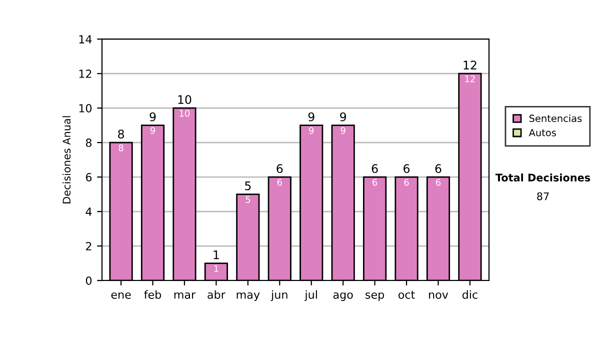 The height and width of the screenshot is (340, 600). What do you see at coordinates (89, 177) in the screenshot?
I see `y-tick-label: 6` at bounding box center [89, 177].